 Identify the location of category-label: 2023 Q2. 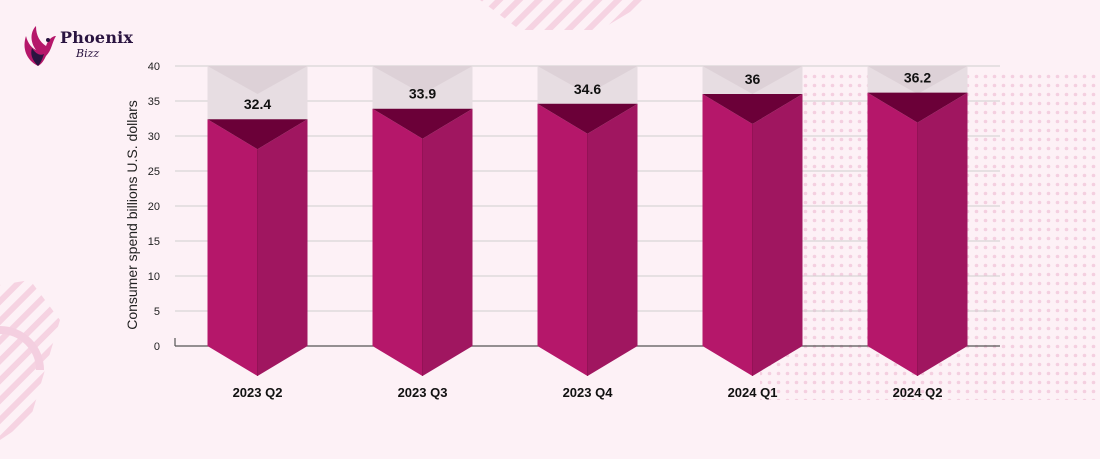
(258, 392).